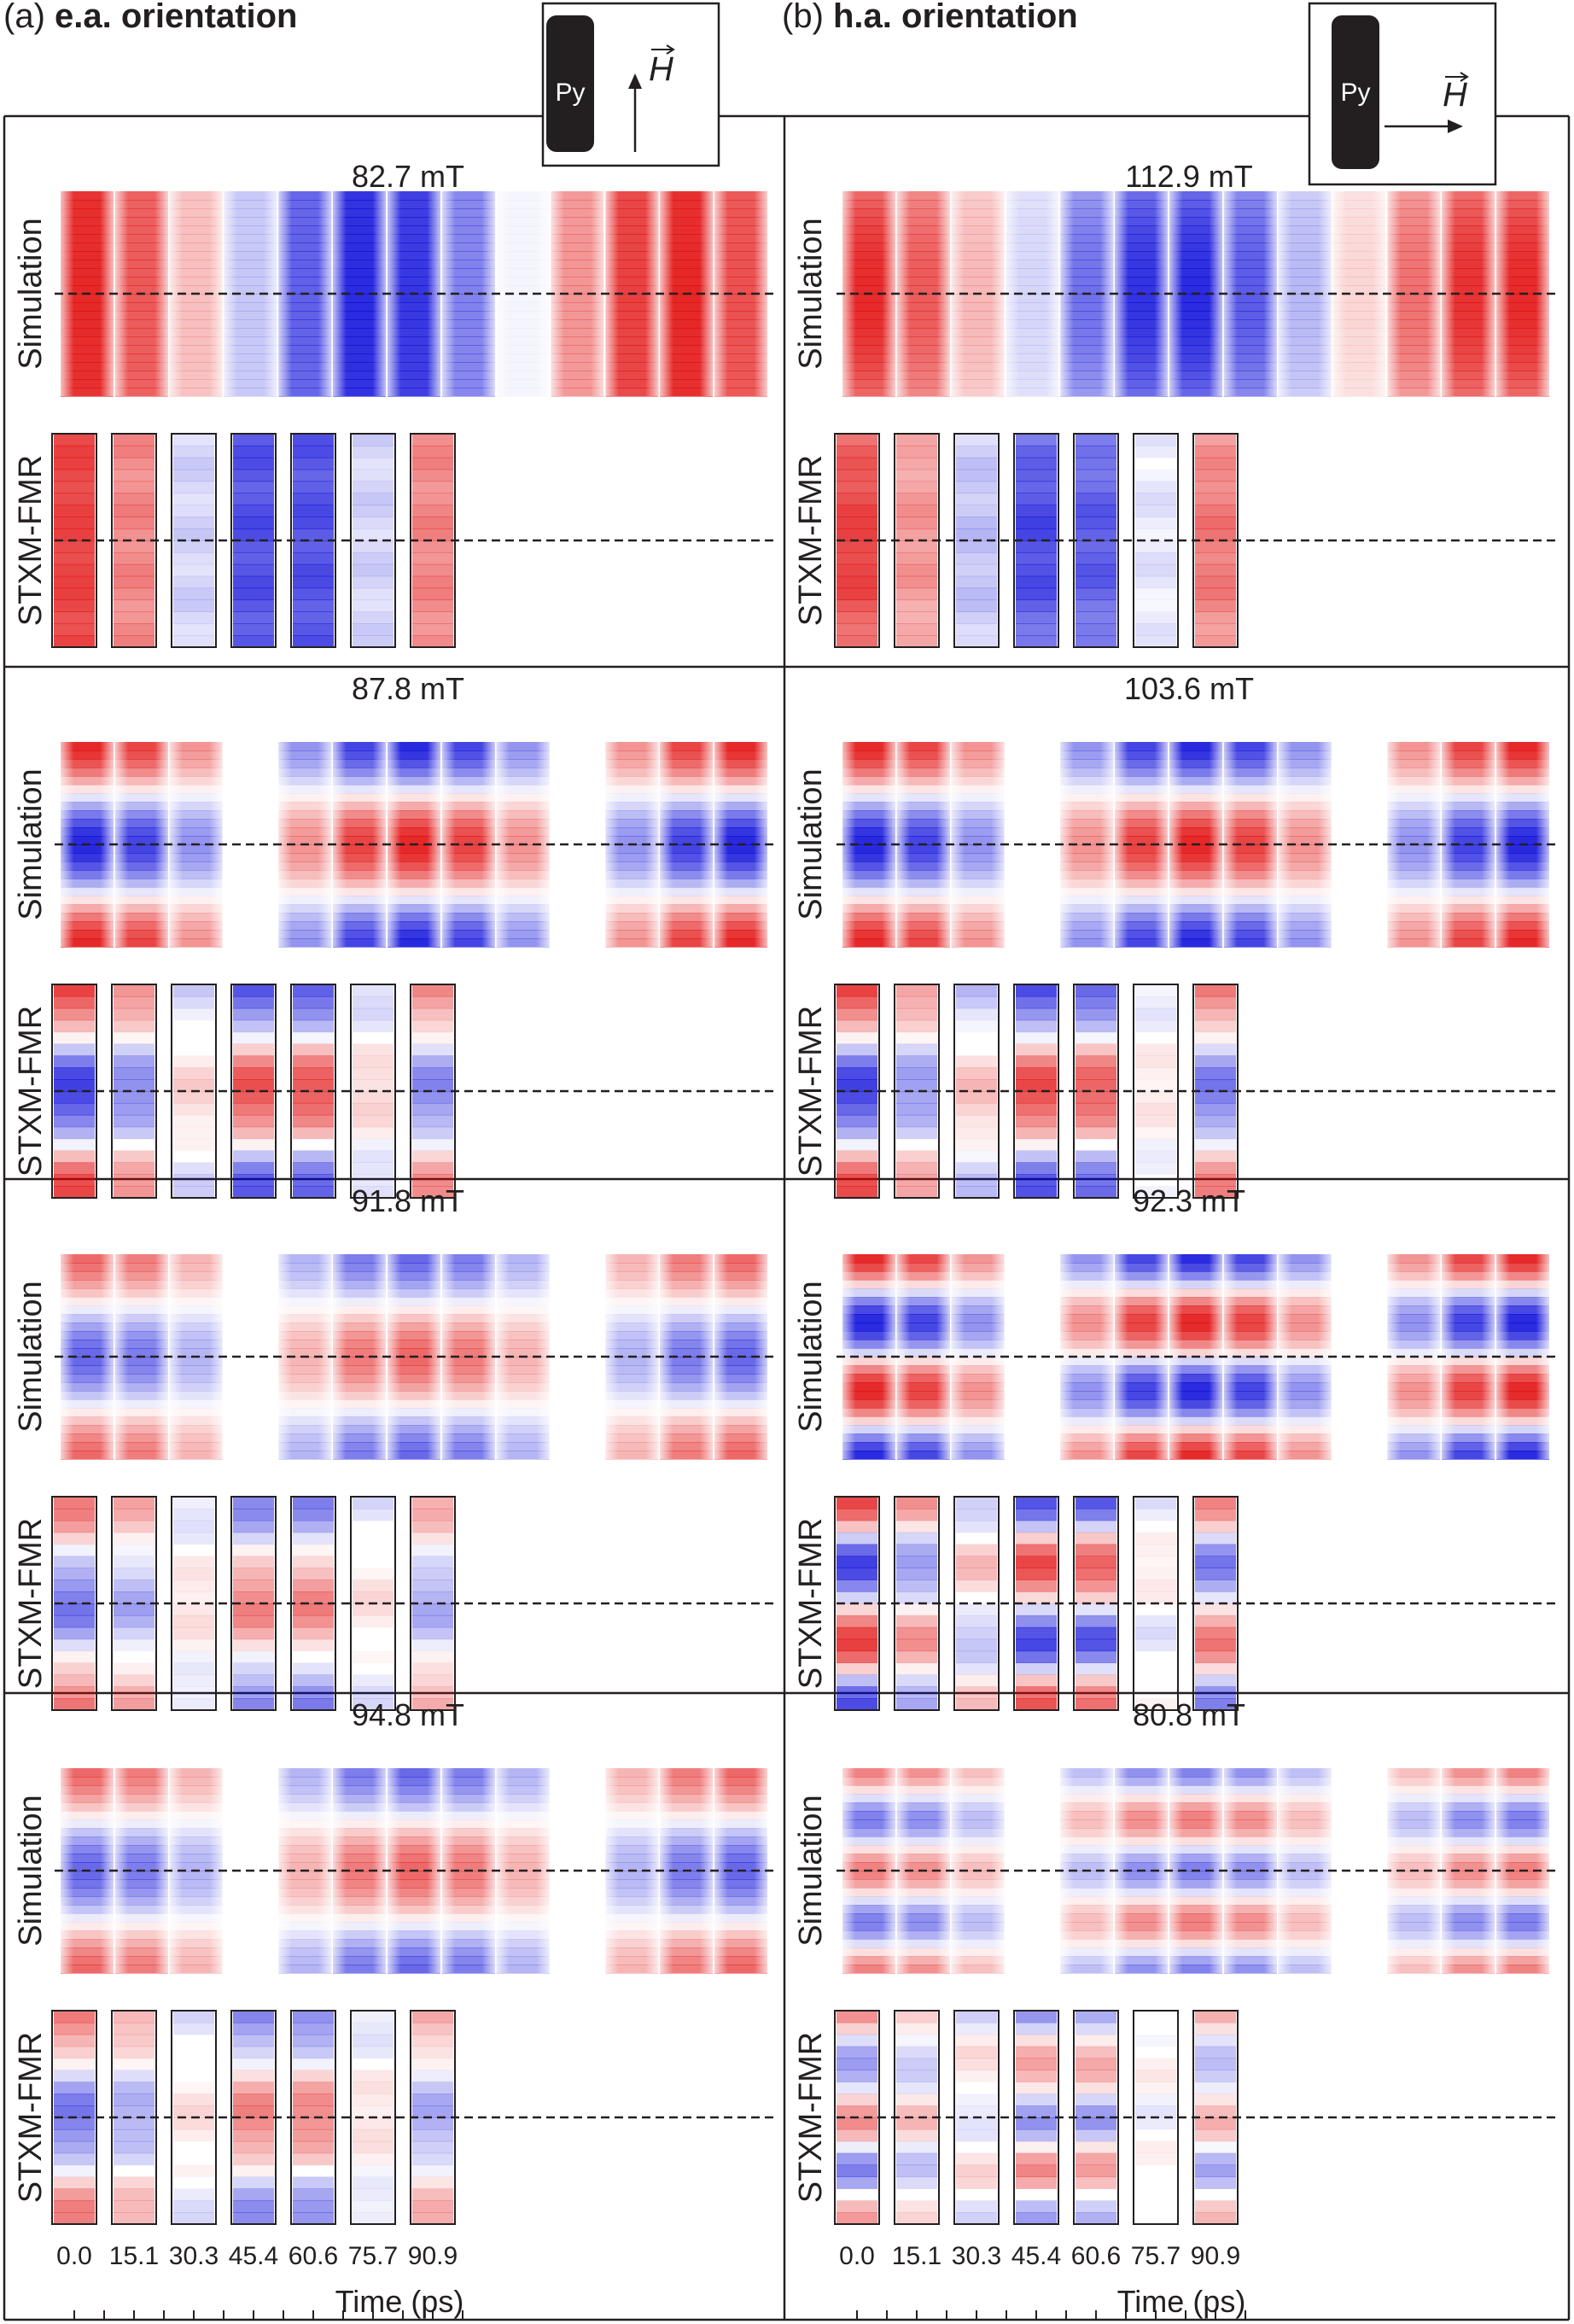 The width and height of the screenshot is (1574, 2324). What do you see at coordinates (1181, 2301) in the screenshot?
I see `x-axis-label-b: Time (ps)` at bounding box center [1181, 2301].